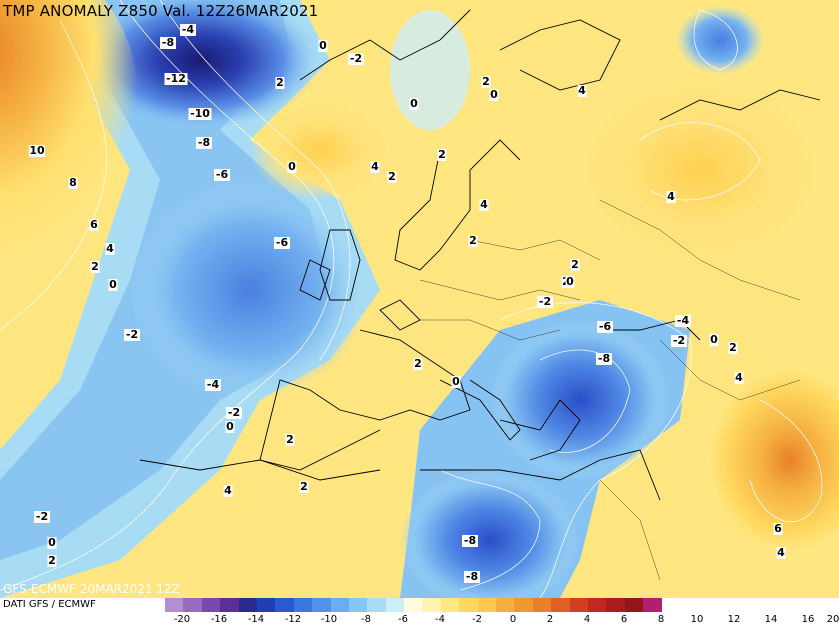 This screenshot has width=839, height=628. What do you see at coordinates (832, 619) in the screenshot?
I see `color-scale-tick-label: 20` at bounding box center [832, 619].